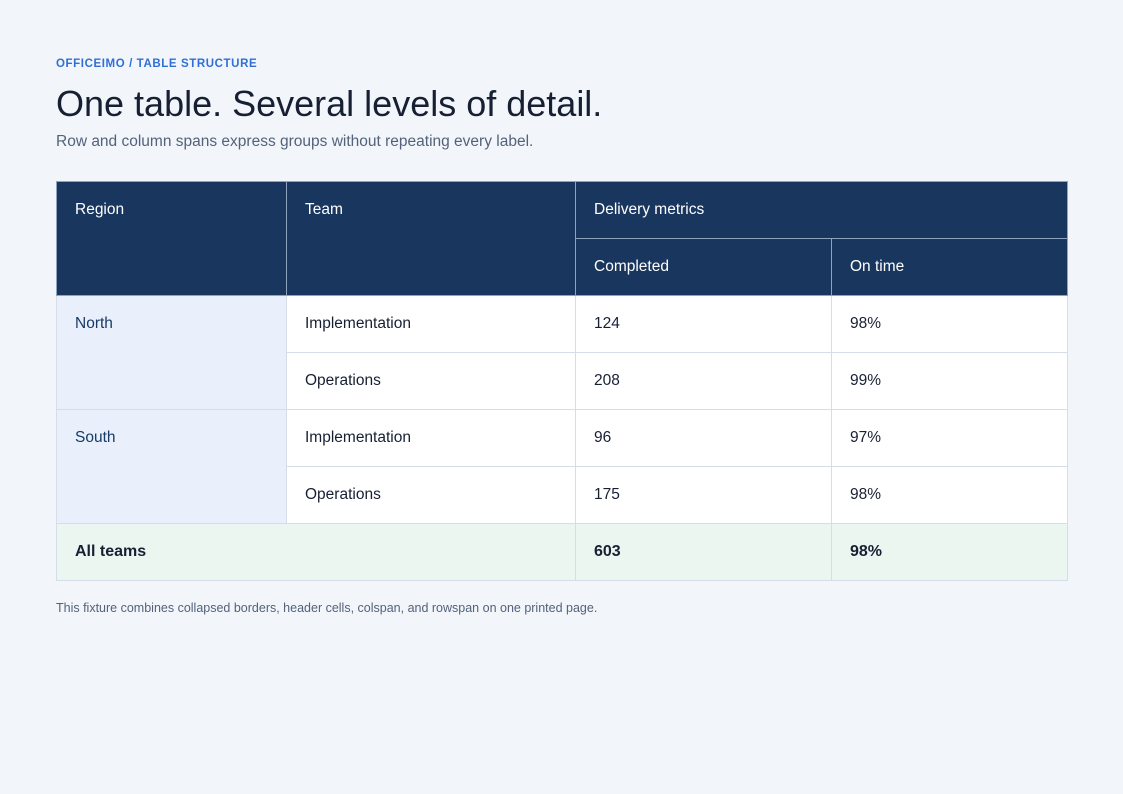 Image resolution: width=1123 pixels, height=794 pixels. What do you see at coordinates (703, 324) in the screenshot?
I see `completed-cell: 124` at bounding box center [703, 324].